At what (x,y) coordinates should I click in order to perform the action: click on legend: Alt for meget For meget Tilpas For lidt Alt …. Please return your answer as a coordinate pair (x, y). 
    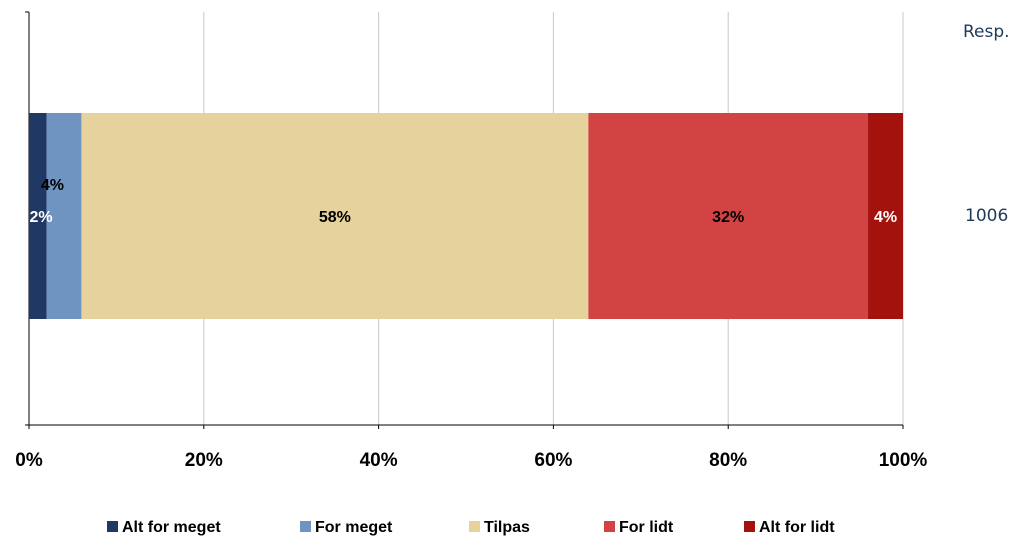
    Looking at the image, I should click on (471, 527).